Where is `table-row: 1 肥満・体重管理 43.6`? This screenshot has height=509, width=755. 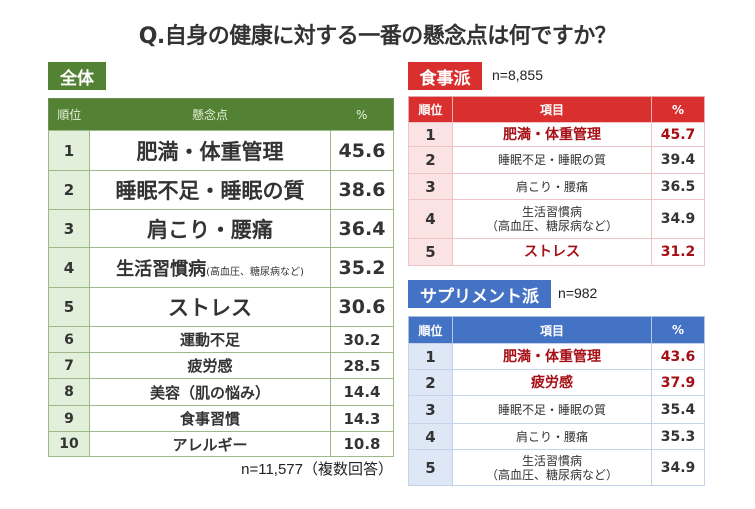 table-row: 1 肥満・体重管理 43.6 is located at coordinates (556, 356).